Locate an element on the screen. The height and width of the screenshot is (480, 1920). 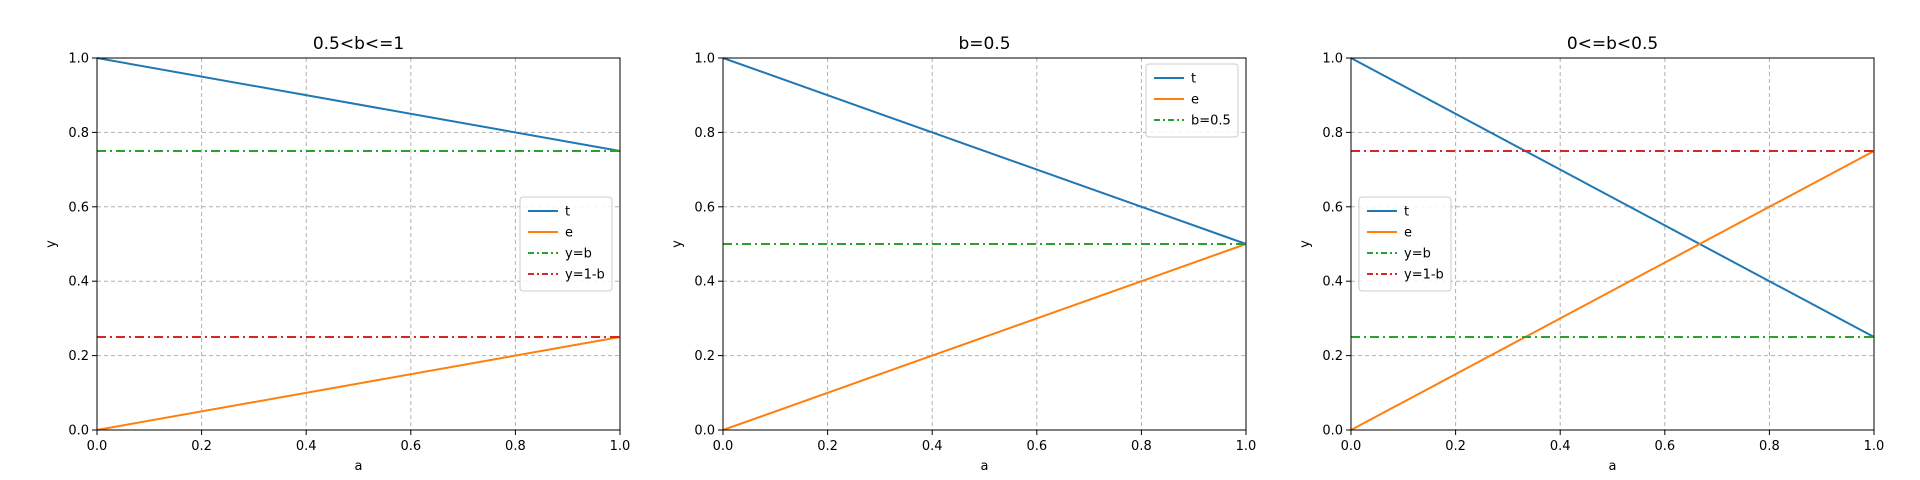
chart-title: b=0.5 is located at coordinates (984, 44).